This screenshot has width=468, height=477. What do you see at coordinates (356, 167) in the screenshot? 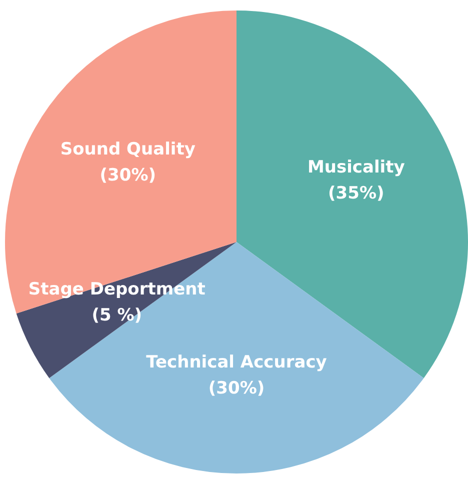
I see `slice-label: Musicality` at bounding box center [356, 167].